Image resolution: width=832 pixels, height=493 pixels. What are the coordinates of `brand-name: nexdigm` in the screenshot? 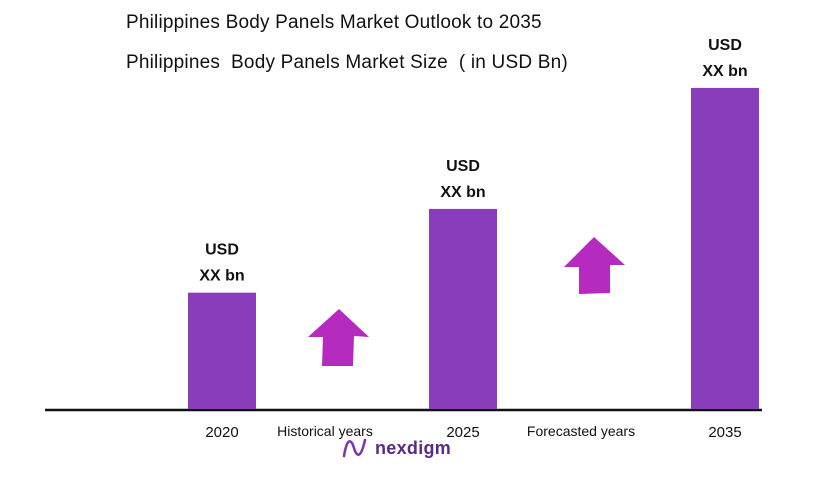 It's located at (413, 447).